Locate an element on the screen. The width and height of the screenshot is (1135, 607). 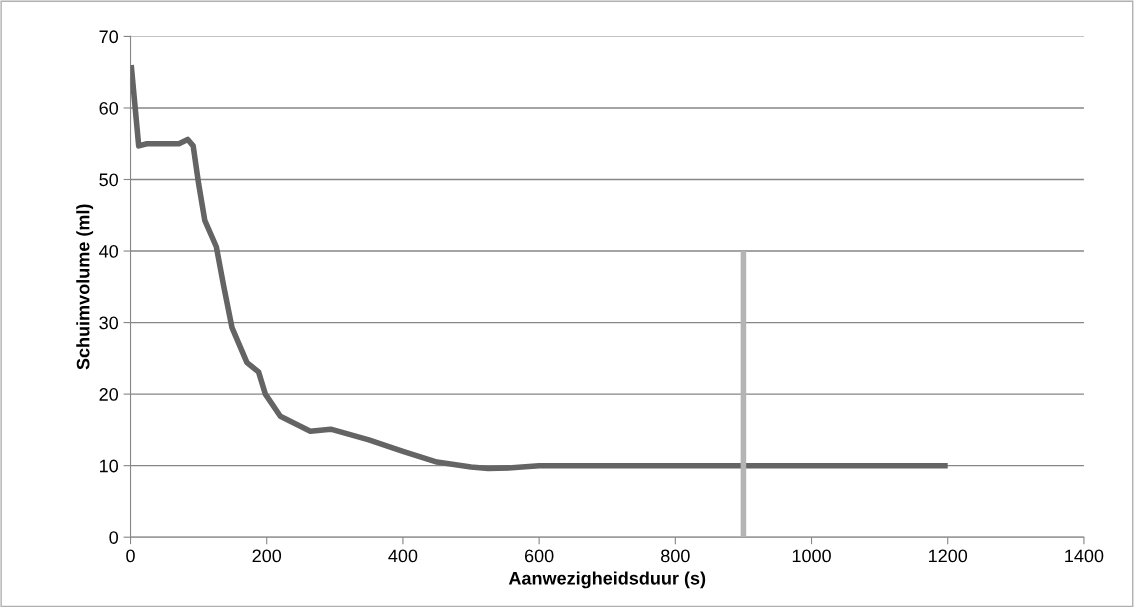
x-tick-label: 1200 is located at coordinates (948, 556).